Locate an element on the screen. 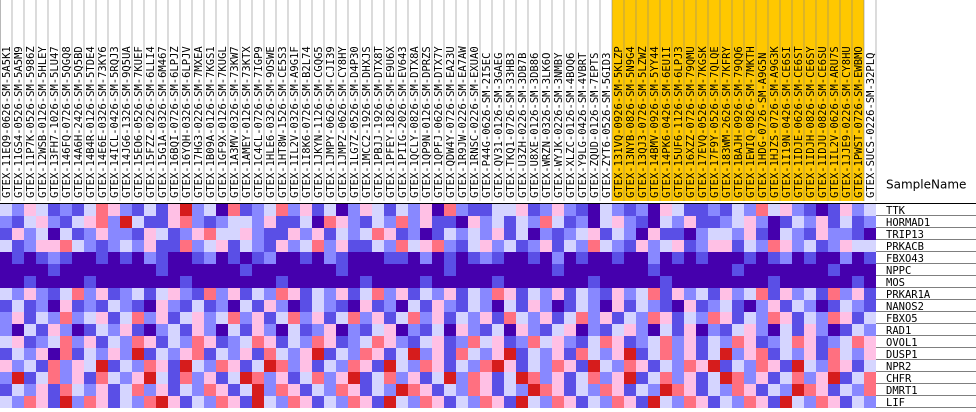 The image size is (976, 412). gene-label: DUSP1 is located at coordinates (902, 355).